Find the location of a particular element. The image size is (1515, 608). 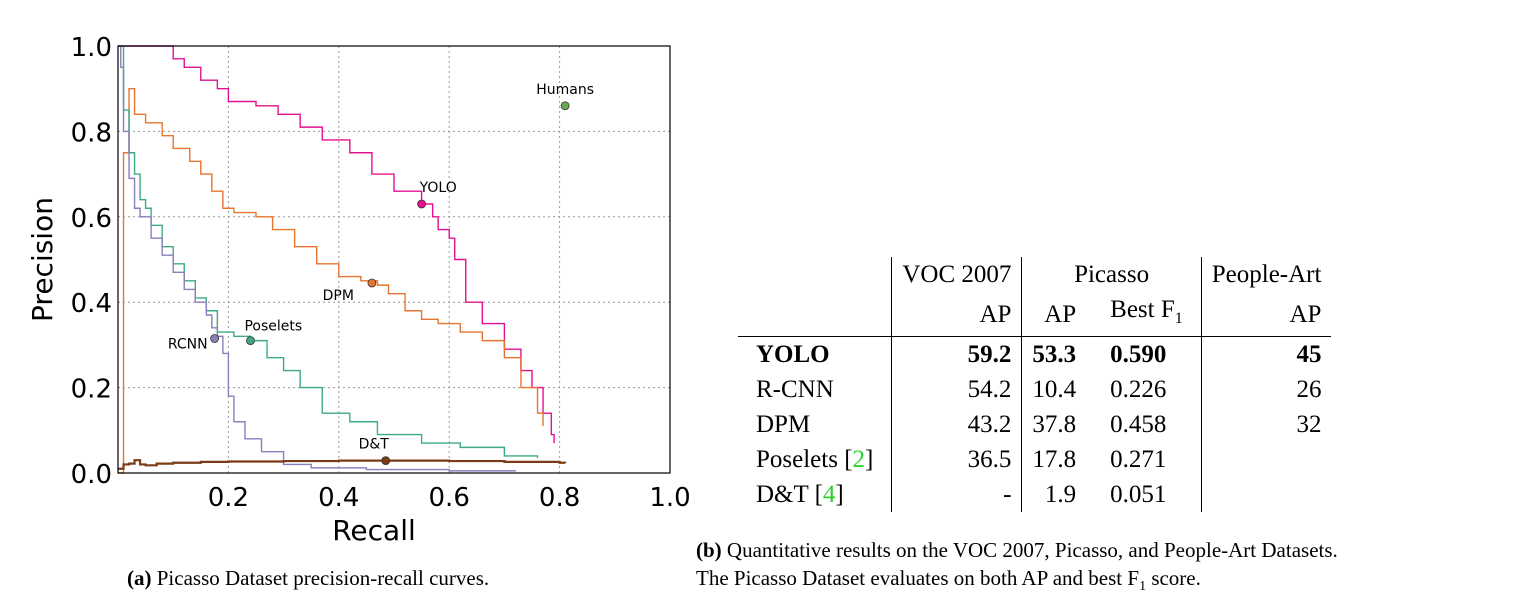

series-line-dt is located at coordinates (342, 464).